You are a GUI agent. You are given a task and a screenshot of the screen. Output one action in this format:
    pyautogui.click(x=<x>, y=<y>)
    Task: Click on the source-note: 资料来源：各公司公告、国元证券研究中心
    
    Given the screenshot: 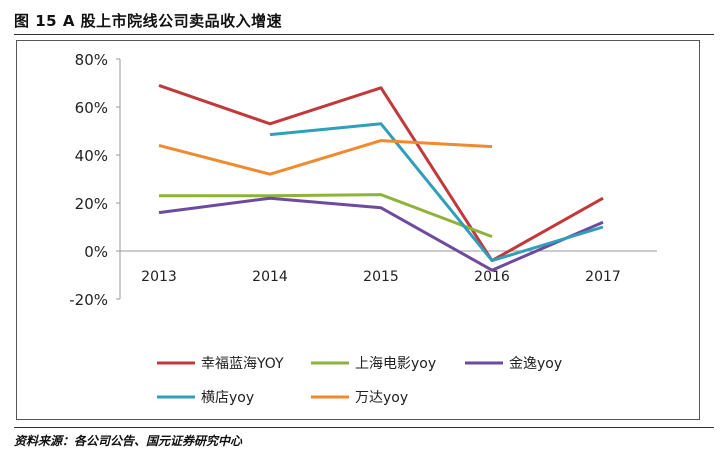 What is the action you would take?
    pyautogui.click(x=128, y=441)
    